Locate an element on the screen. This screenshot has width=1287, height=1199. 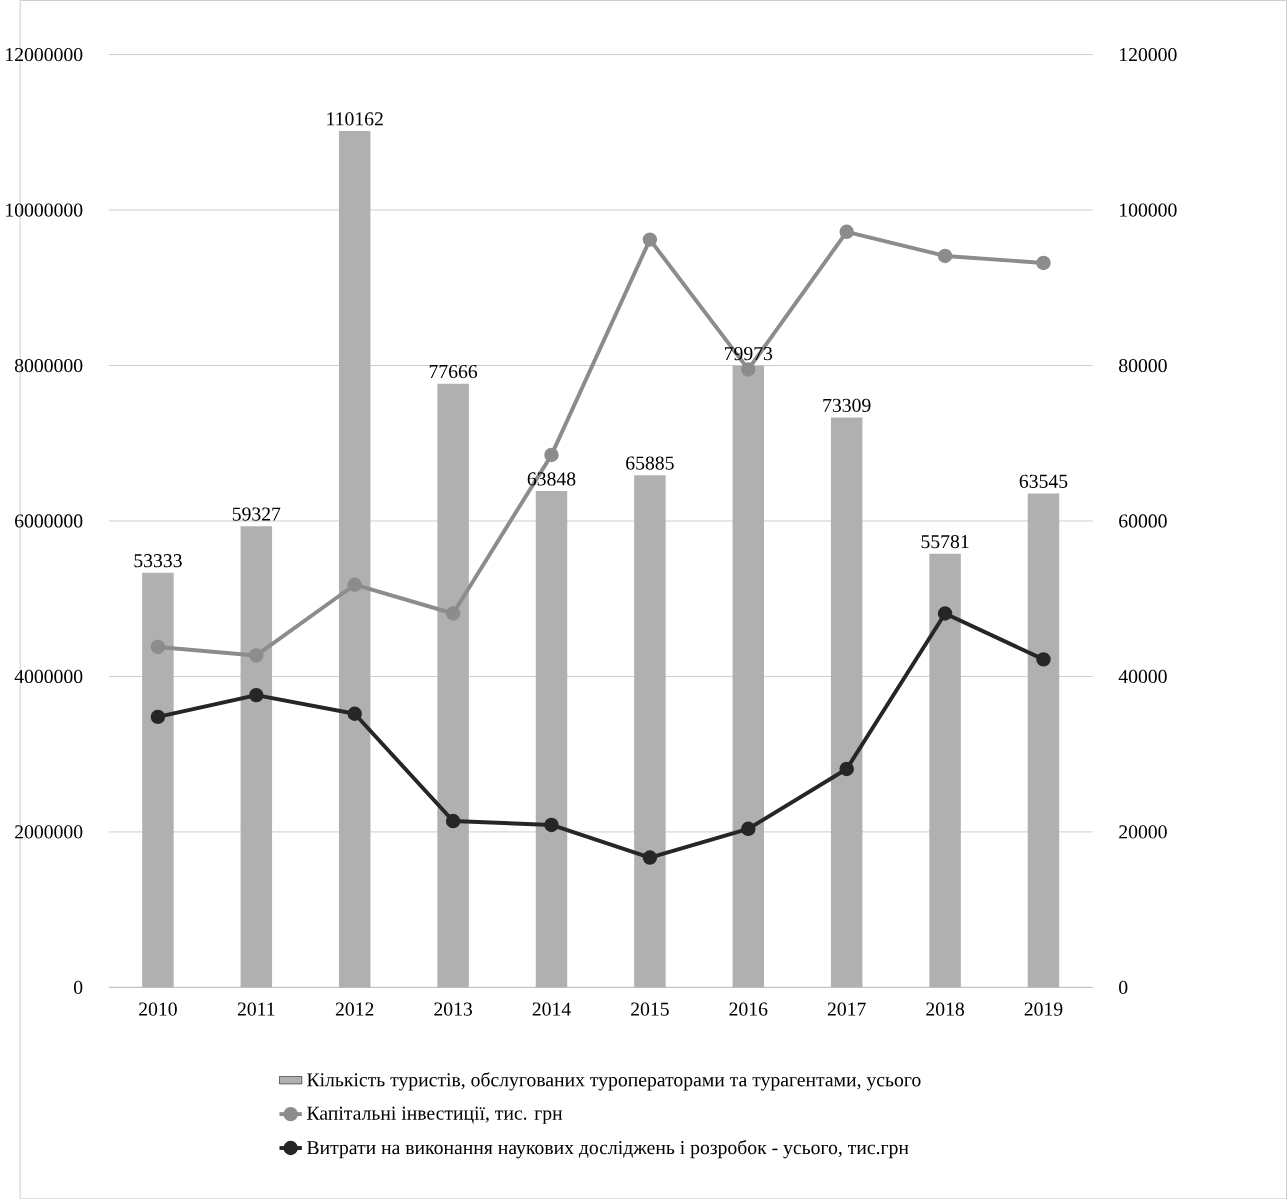
x-tick-label: 2010 is located at coordinates (158, 1009).